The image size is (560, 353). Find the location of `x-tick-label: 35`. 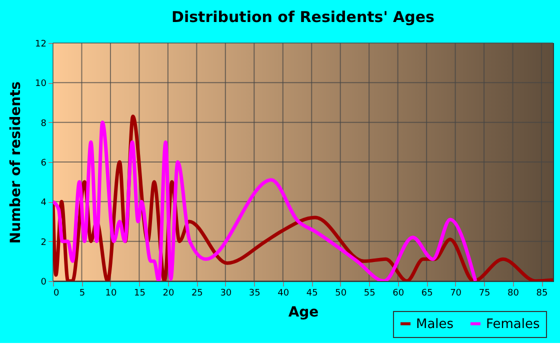

x-tick-label: 35 is located at coordinates (254, 293).